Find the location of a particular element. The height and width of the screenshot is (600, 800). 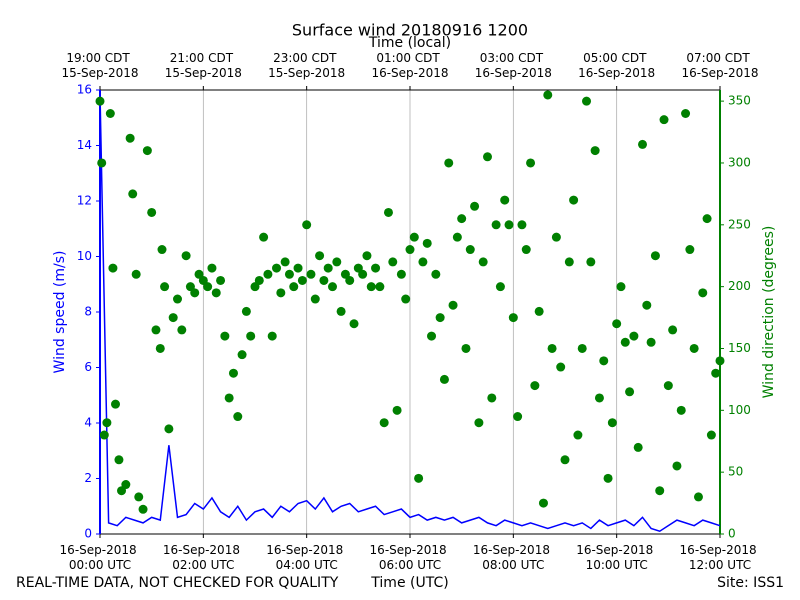

top-x-tick-label: 19:00 CDT 15-Sep-2018 is located at coordinates (99, 65).